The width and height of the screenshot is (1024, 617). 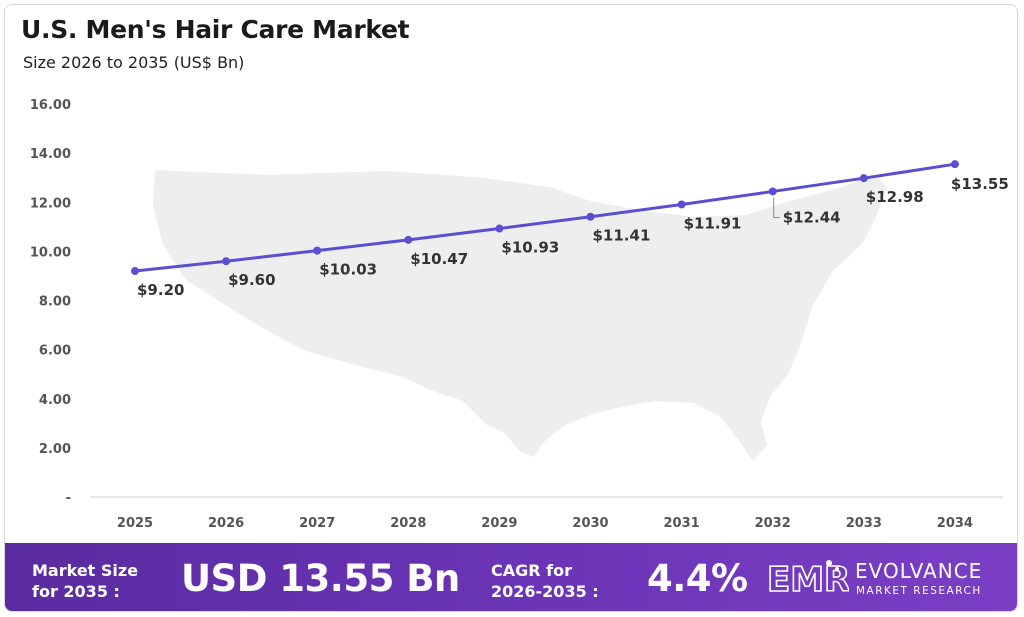 I want to click on data-label: $10.03, so click(x=348, y=270).